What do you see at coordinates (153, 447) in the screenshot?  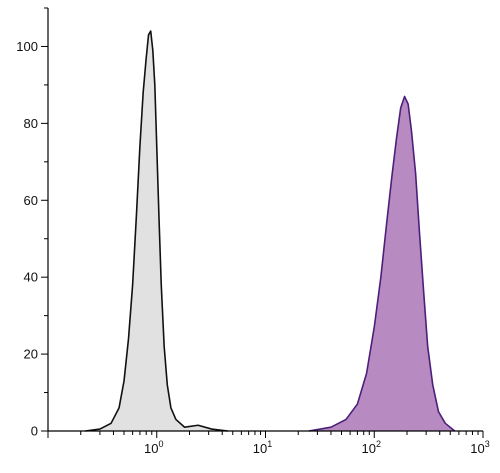 I see `x-tick-label: 10⁰` at bounding box center [153, 447].